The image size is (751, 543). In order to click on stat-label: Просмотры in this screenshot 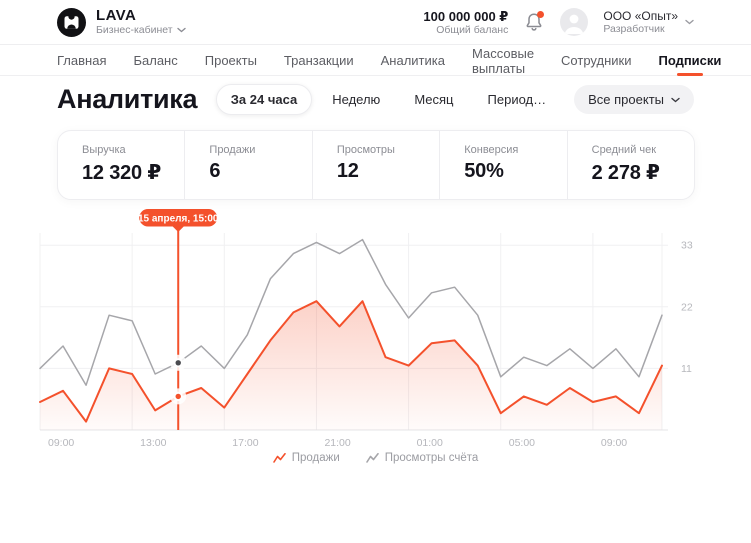, I will do `click(365, 150)`.